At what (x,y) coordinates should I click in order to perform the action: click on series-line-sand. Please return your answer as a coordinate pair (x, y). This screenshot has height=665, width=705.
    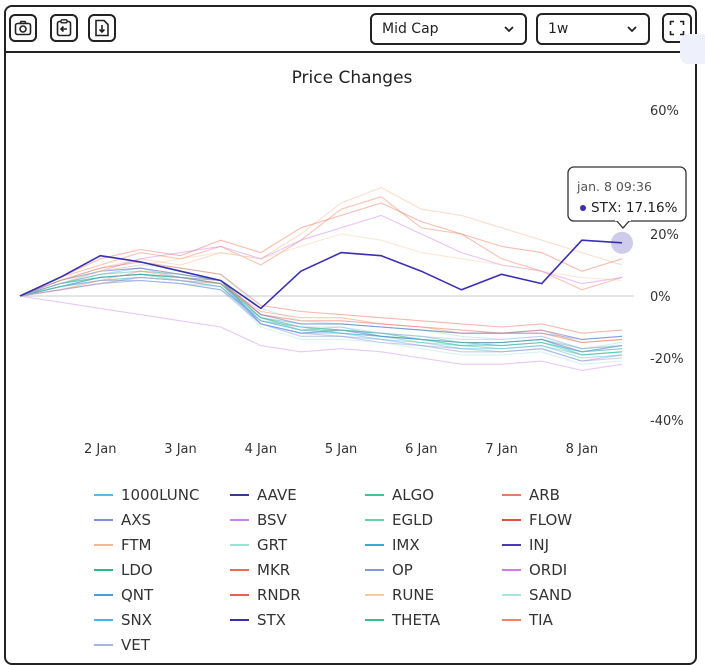
    Looking at the image, I should click on (321, 320).